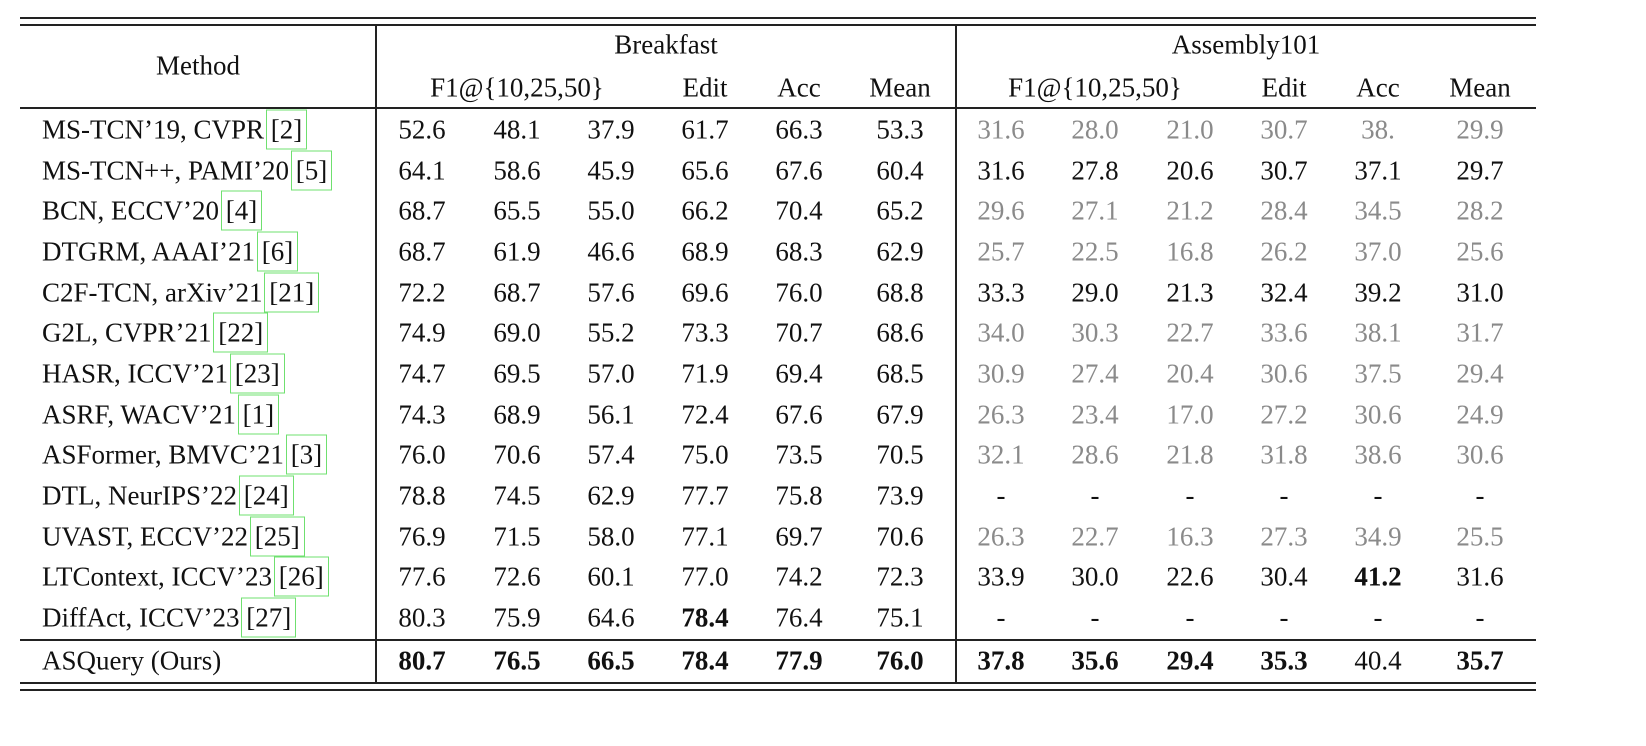  I want to click on breakfast-cell: 75.8, so click(799, 495).